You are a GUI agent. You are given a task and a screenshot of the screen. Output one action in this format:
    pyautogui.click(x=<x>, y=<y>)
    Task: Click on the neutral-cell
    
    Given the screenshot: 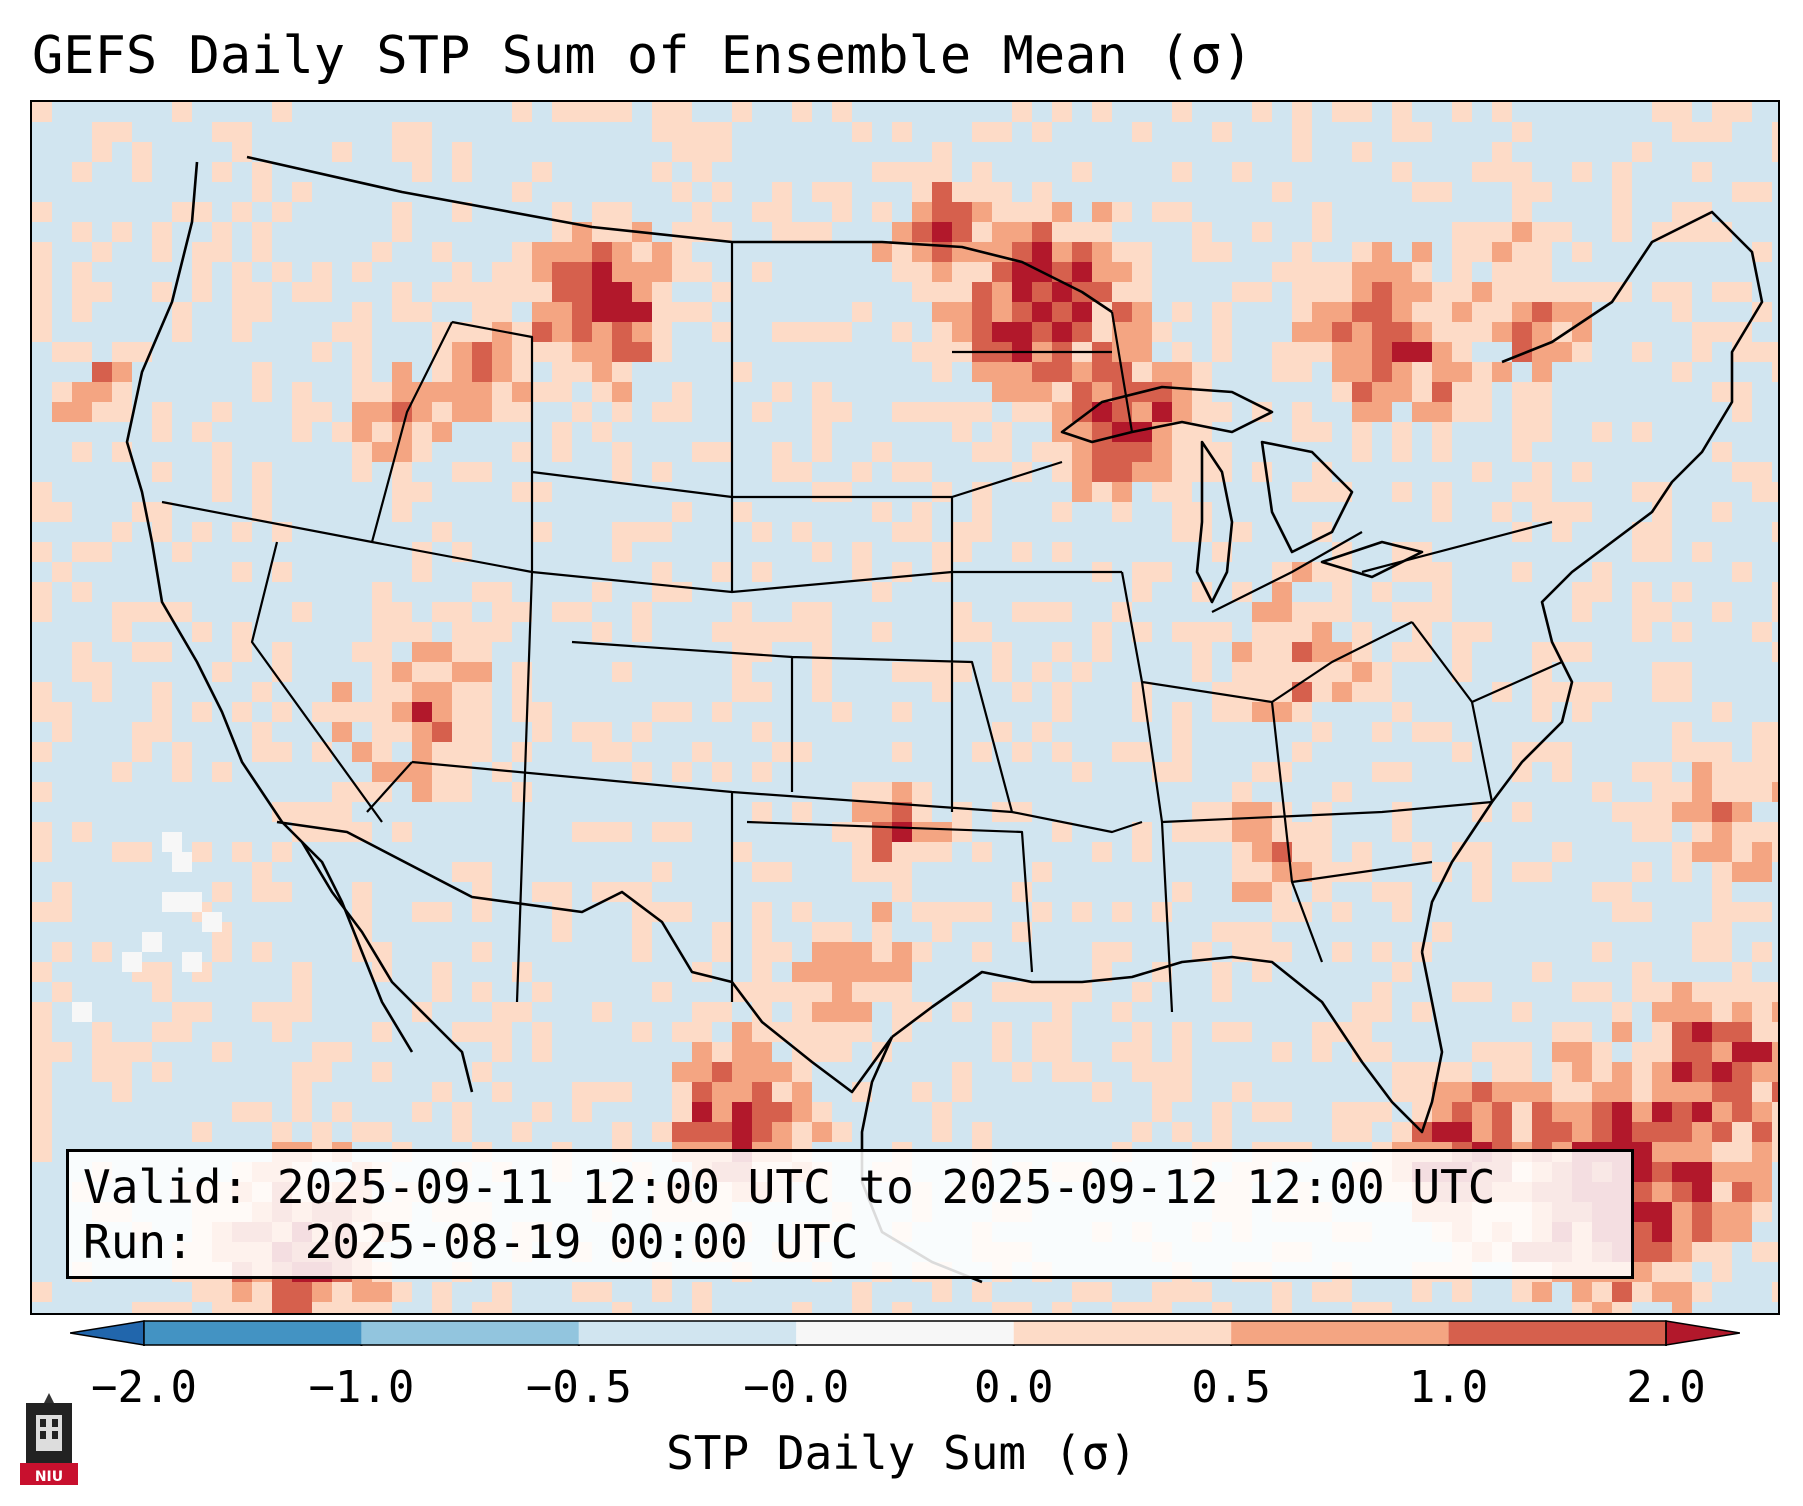 What is the action you would take?
    pyautogui.click(x=192, y=962)
    